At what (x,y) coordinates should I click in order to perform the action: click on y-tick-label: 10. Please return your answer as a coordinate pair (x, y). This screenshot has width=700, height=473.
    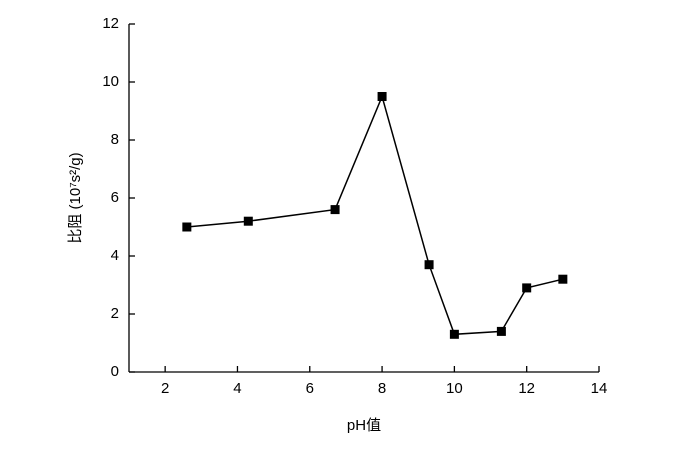
    Looking at the image, I should click on (110, 81).